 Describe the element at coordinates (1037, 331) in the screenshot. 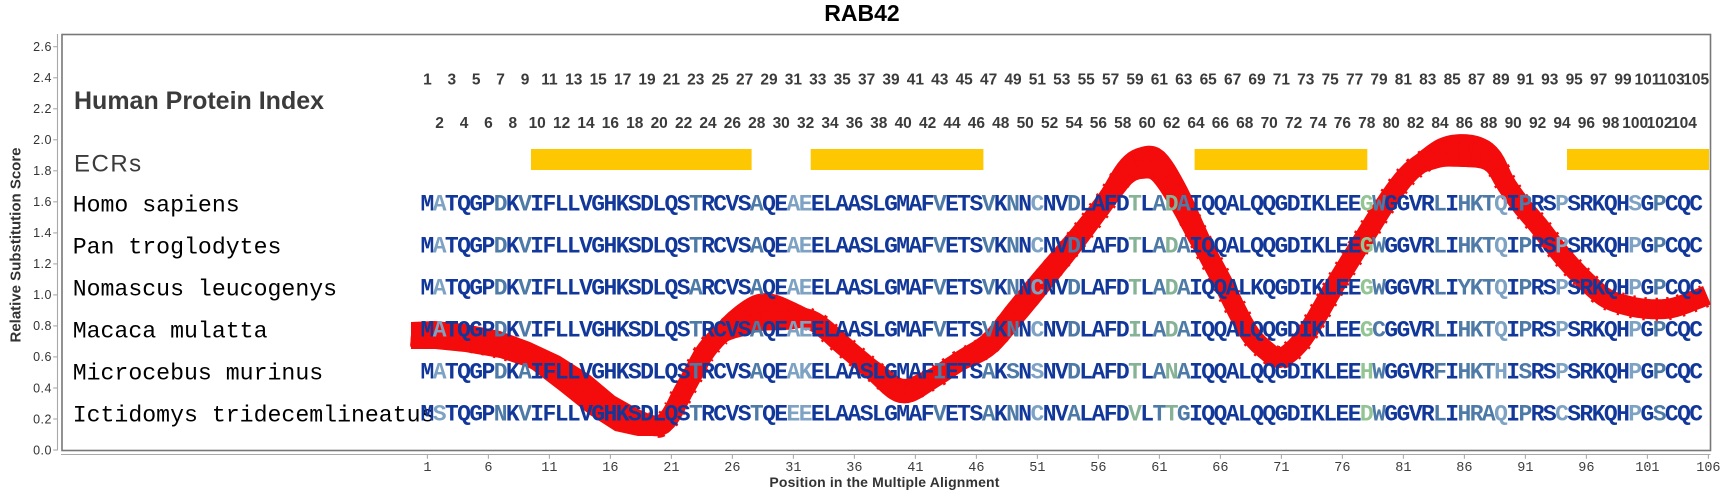

I see `svg-text: C` at that location.